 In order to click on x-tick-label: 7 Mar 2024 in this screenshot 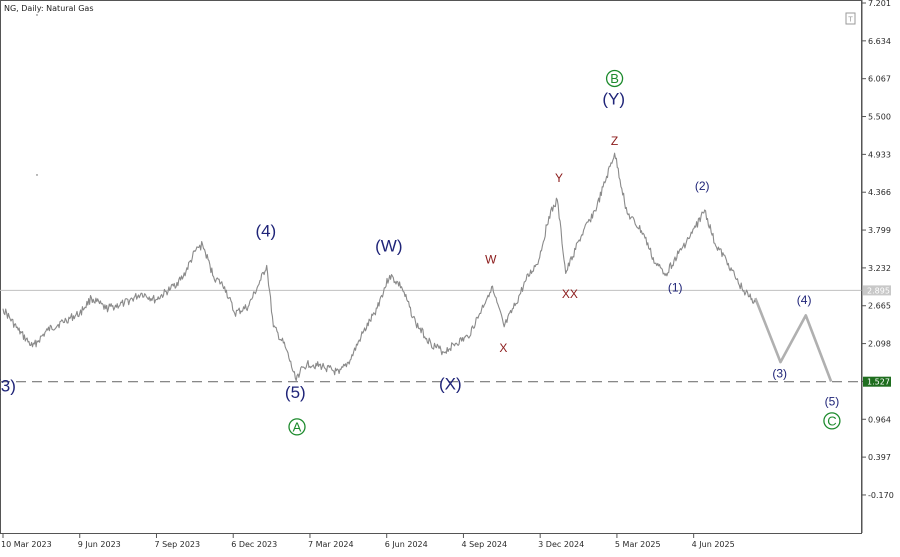, I will do `click(331, 544)`.